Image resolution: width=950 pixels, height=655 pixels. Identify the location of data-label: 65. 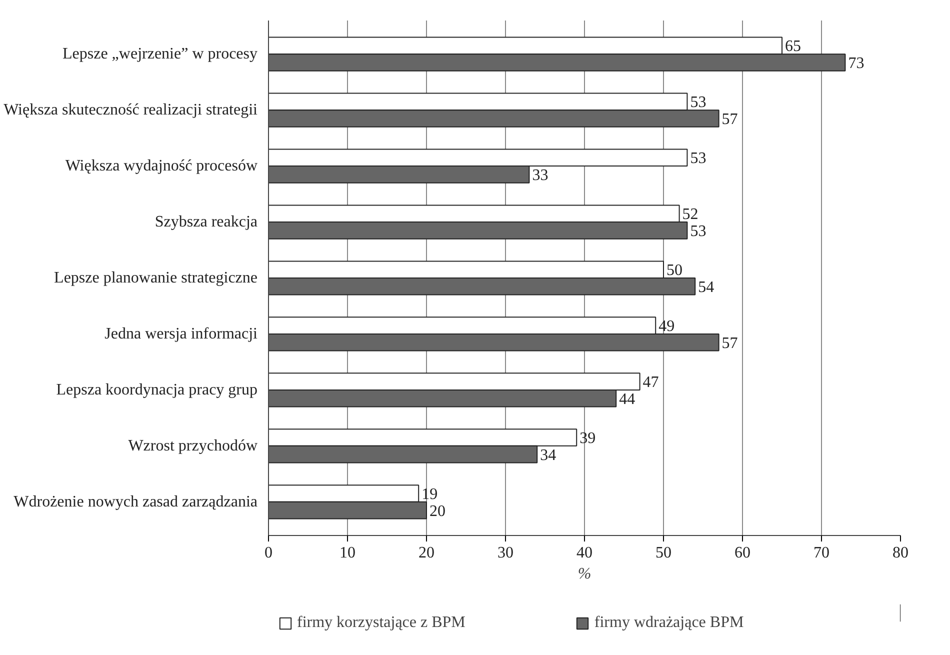
(793, 47).